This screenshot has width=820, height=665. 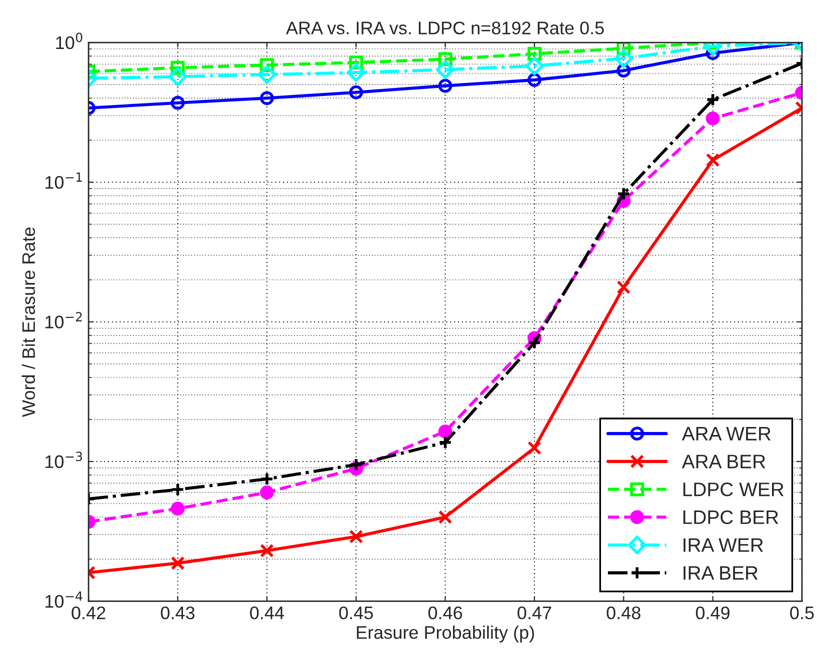 I want to click on legend-label: LDPC BER, so click(x=730, y=517).